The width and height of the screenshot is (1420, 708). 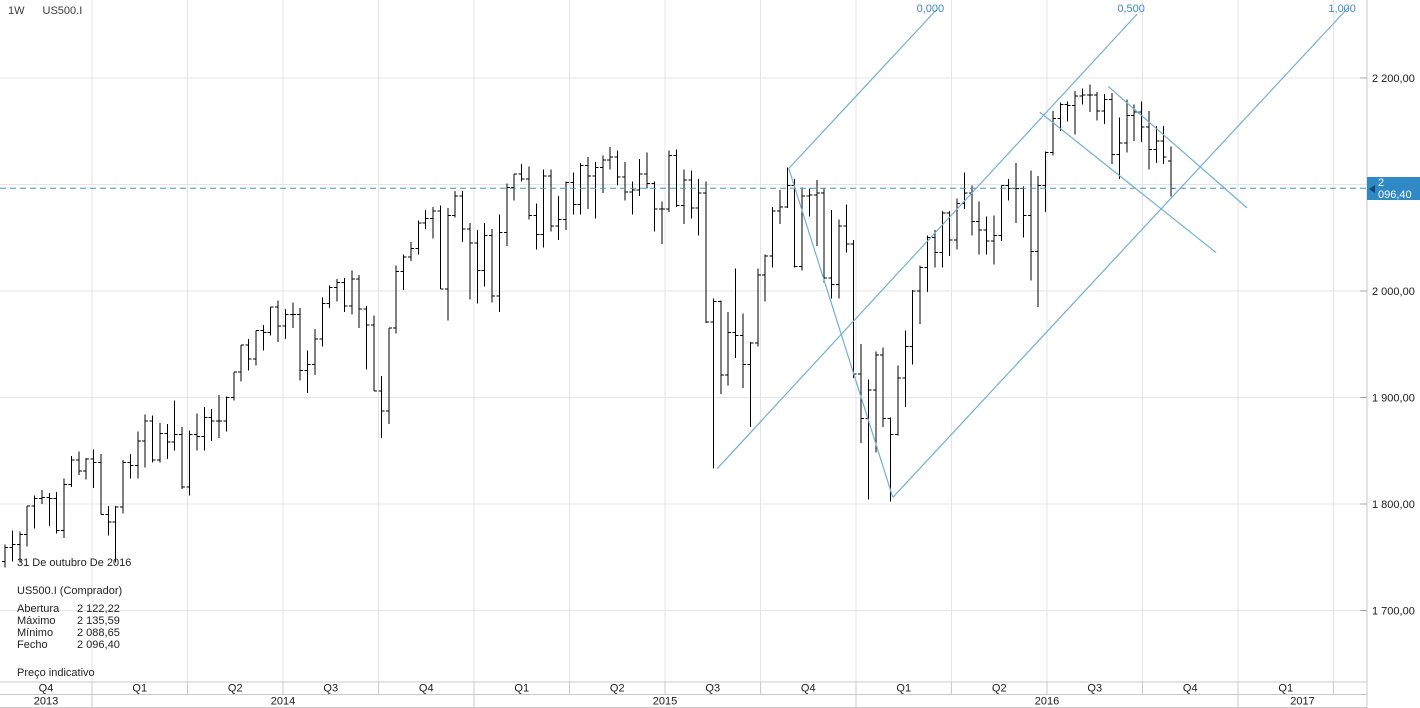 I want to click on svg-text: 2016, so click(x=1047, y=702).